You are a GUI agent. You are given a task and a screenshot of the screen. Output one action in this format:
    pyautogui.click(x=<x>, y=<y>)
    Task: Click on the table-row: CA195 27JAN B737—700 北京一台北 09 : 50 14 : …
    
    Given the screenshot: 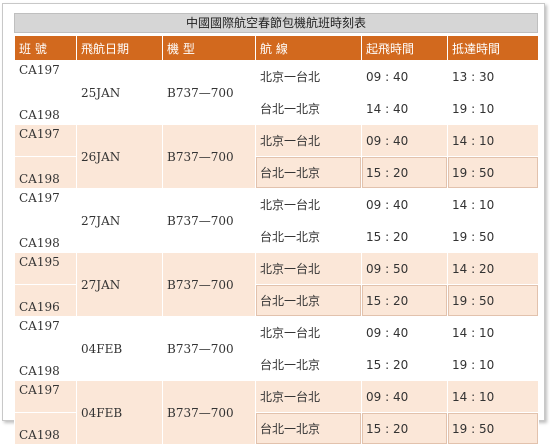 What is the action you would take?
    pyautogui.click(x=276, y=284)
    